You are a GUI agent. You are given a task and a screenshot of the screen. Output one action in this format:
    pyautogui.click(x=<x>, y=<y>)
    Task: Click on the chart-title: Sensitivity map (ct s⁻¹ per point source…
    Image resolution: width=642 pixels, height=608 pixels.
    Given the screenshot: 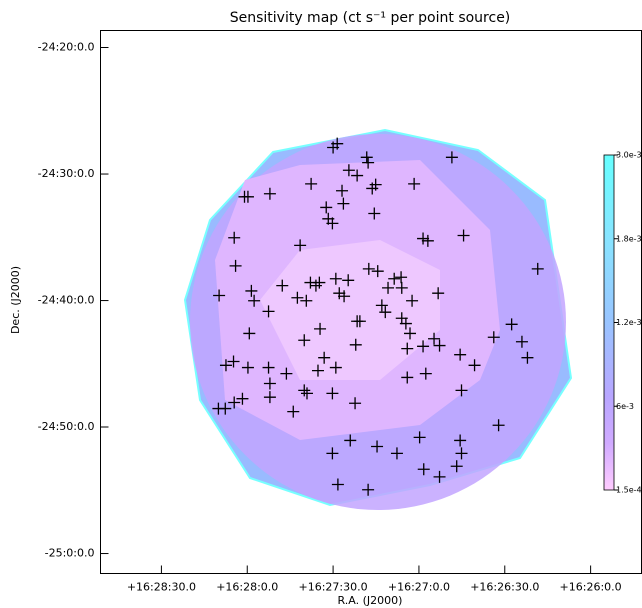 What is the action you would take?
    pyautogui.click(x=370, y=18)
    